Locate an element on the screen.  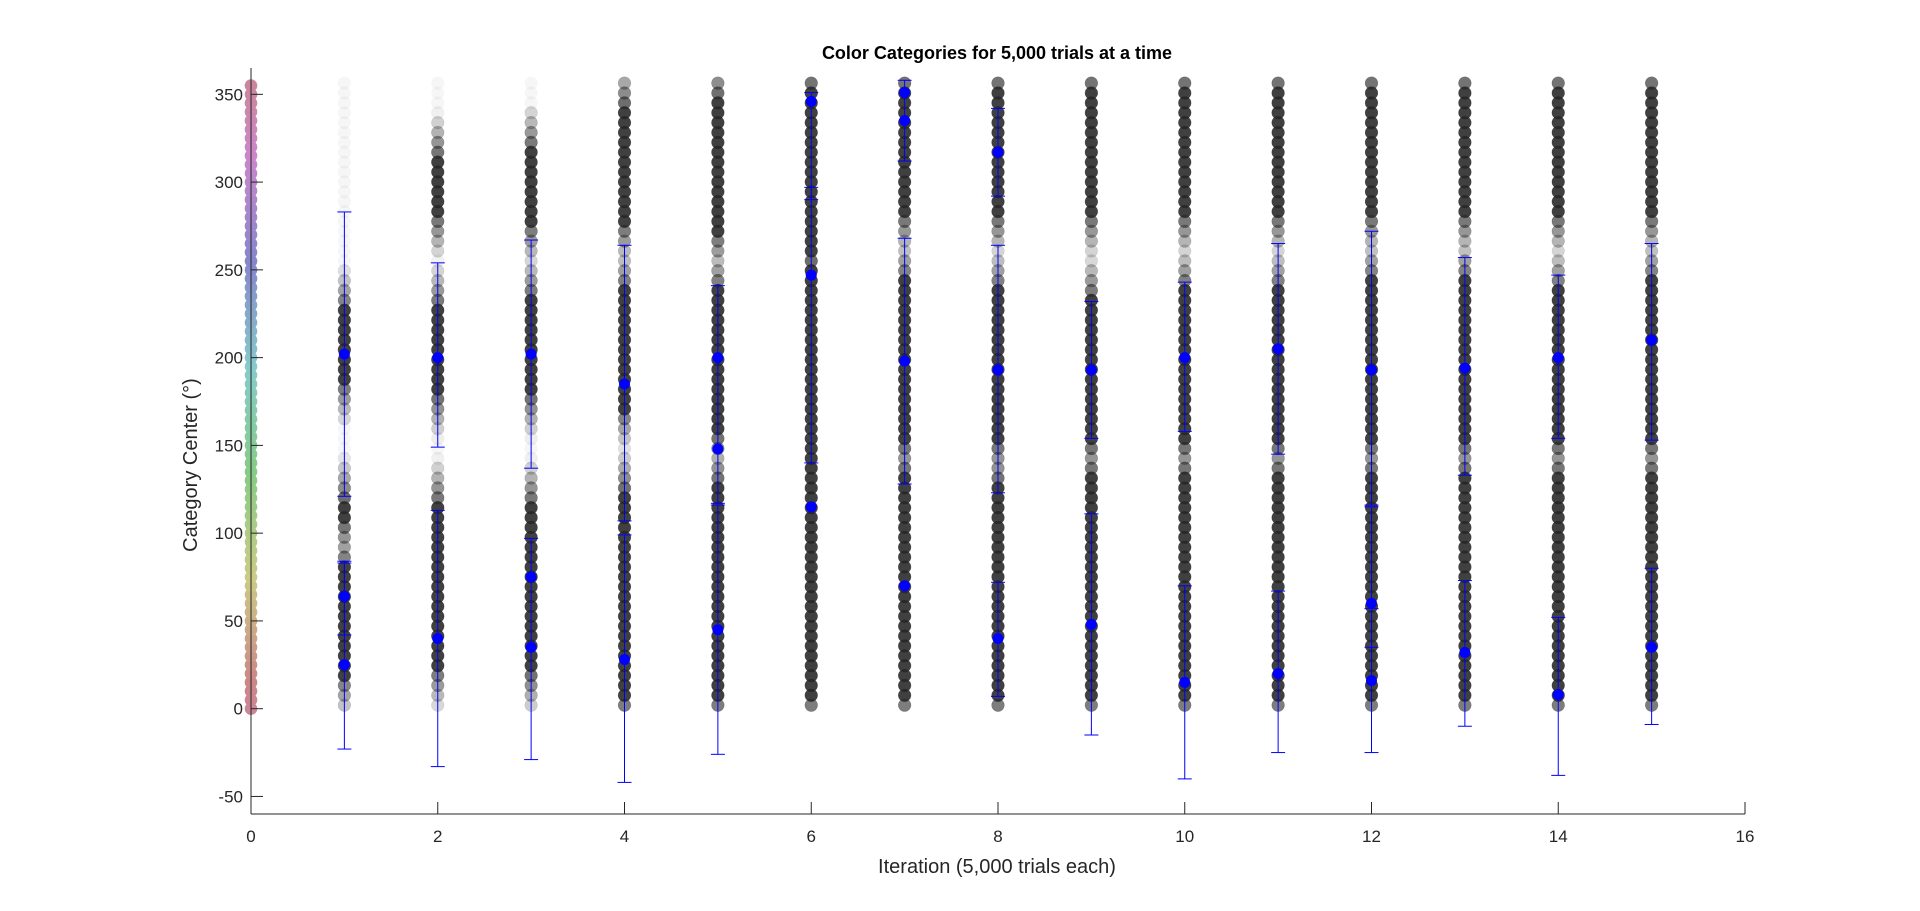
x-tick-label: 10 is located at coordinates (1184, 836).